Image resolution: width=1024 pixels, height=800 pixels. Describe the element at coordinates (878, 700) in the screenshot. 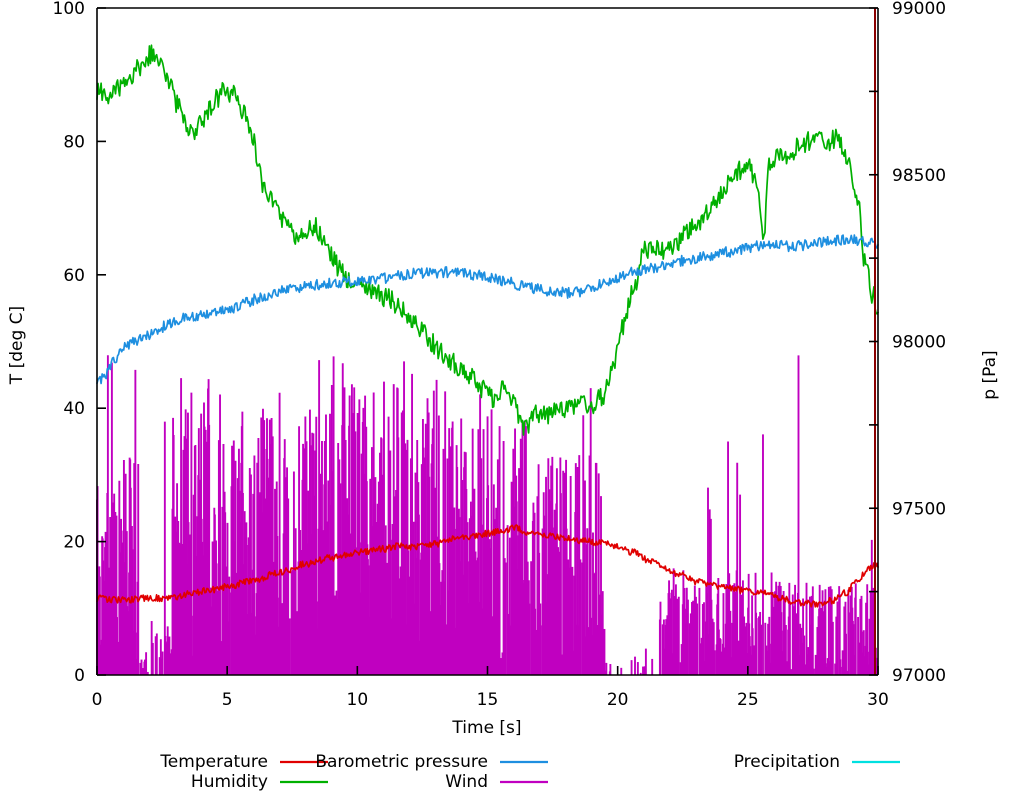

I see `bottom-tick-label: 30` at that location.